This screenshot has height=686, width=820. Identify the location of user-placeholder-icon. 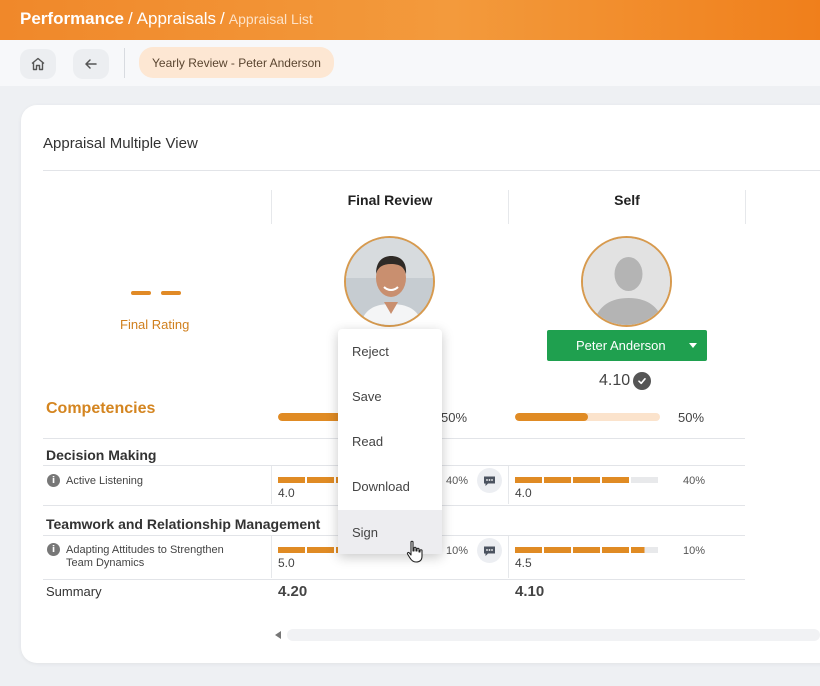
(626, 281).